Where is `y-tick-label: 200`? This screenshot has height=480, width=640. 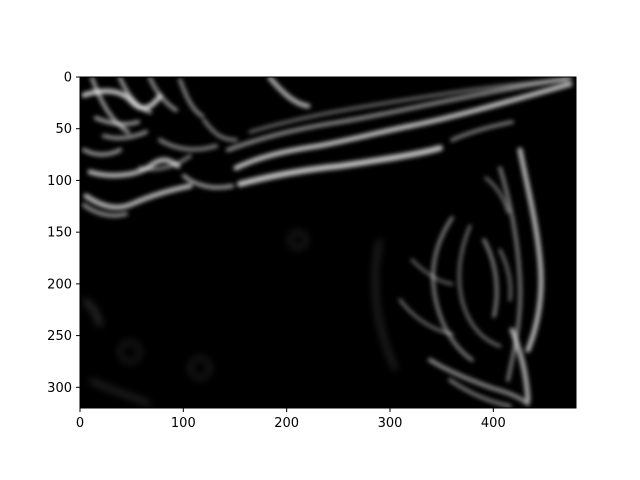
y-tick-label: 200 is located at coordinates (59, 284).